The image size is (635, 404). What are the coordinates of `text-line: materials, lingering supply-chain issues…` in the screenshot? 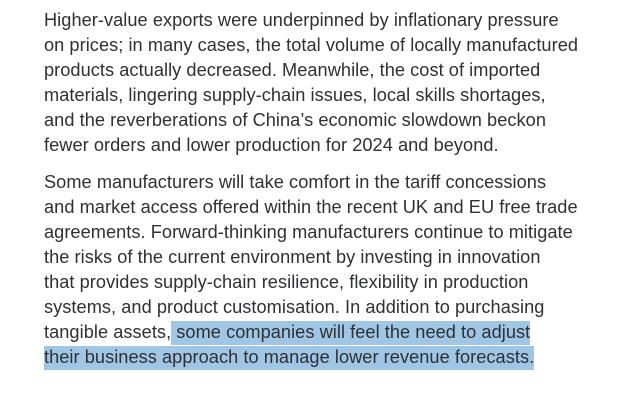 It's located at (295, 95).